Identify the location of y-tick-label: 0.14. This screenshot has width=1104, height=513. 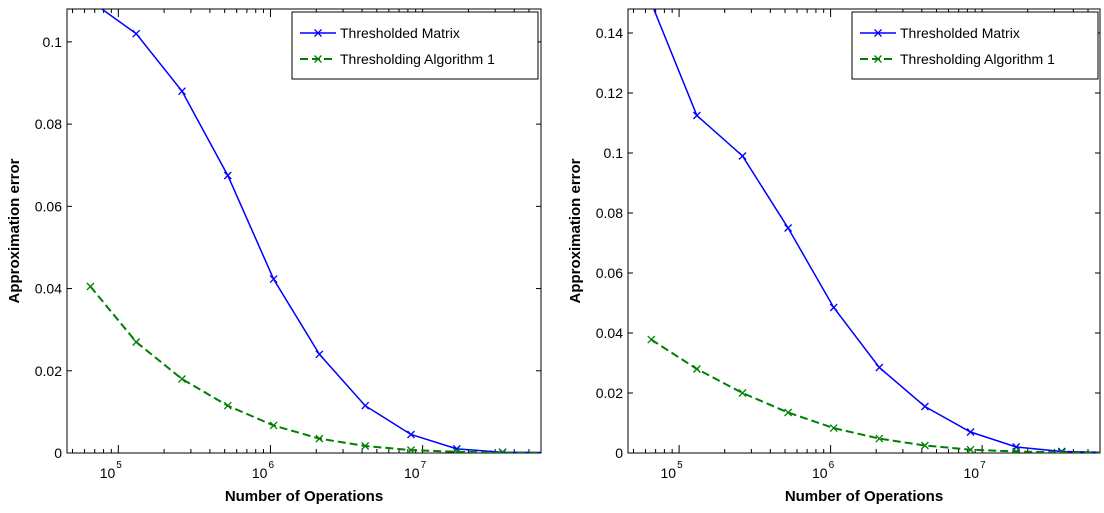
(609, 33).